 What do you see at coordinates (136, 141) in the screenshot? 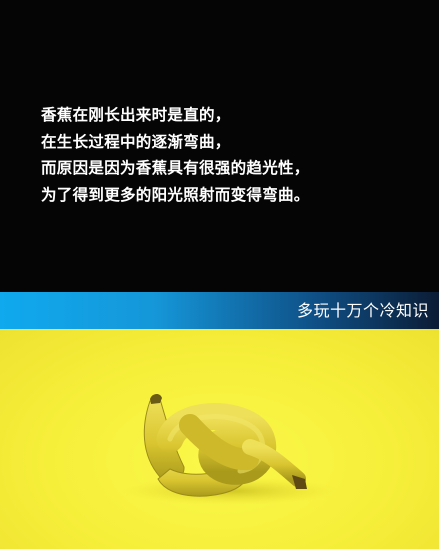
I see `caption-line-2: 在生长过程中的逐渐弯曲，` at bounding box center [136, 141].